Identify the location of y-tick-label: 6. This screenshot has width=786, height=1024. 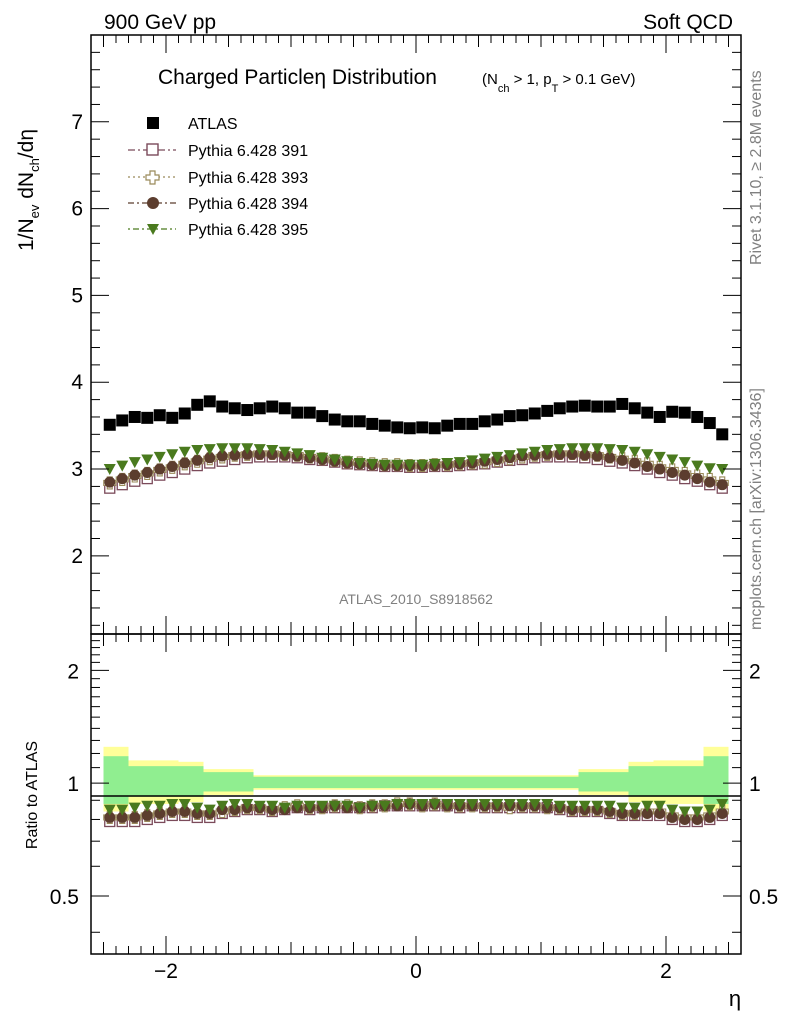
(77, 209).